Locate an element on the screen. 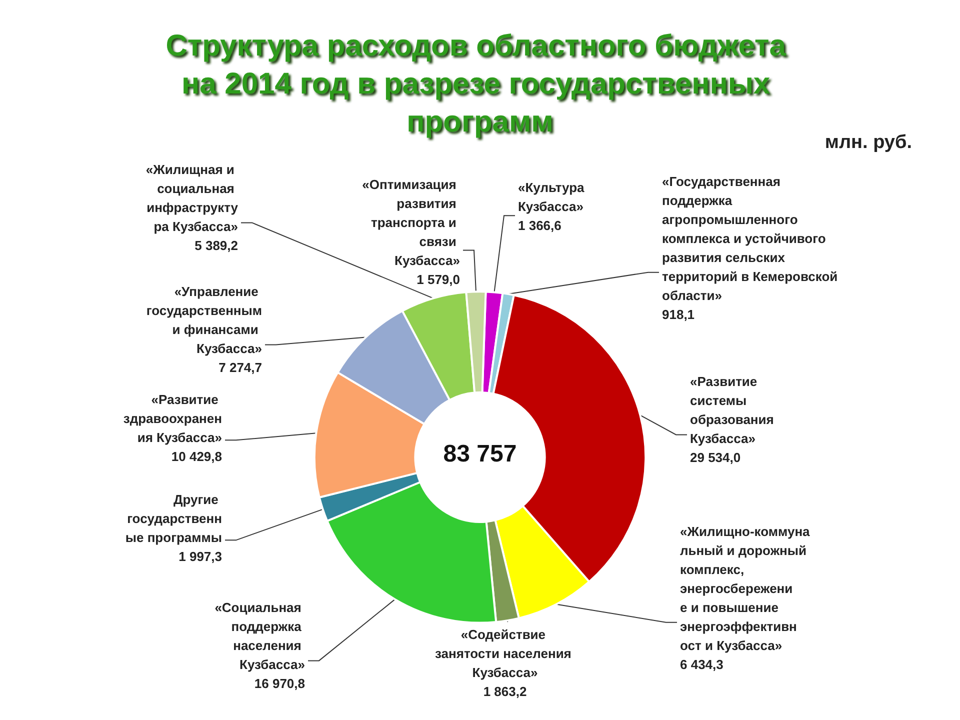  slice-label: «Развитие системы образования Кузбасса» is located at coordinates (734, 410).